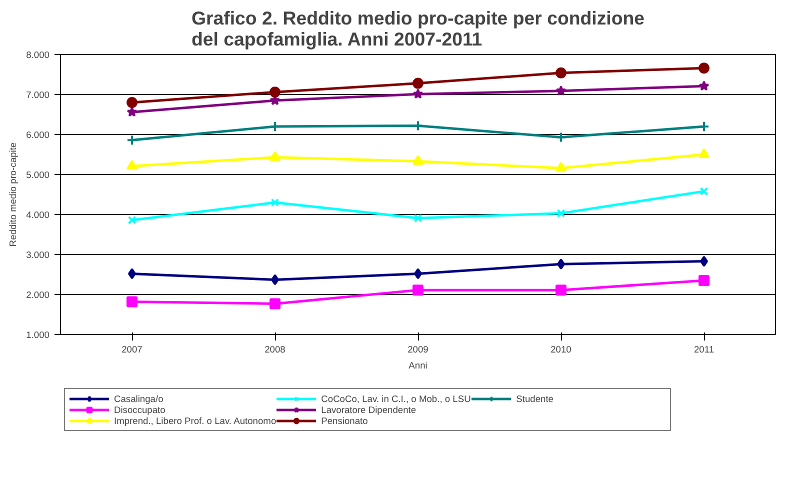 This screenshot has height=497, width=802. Describe the element at coordinates (139, 398) in the screenshot. I see `legend-label: Casalinga/o` at that location.